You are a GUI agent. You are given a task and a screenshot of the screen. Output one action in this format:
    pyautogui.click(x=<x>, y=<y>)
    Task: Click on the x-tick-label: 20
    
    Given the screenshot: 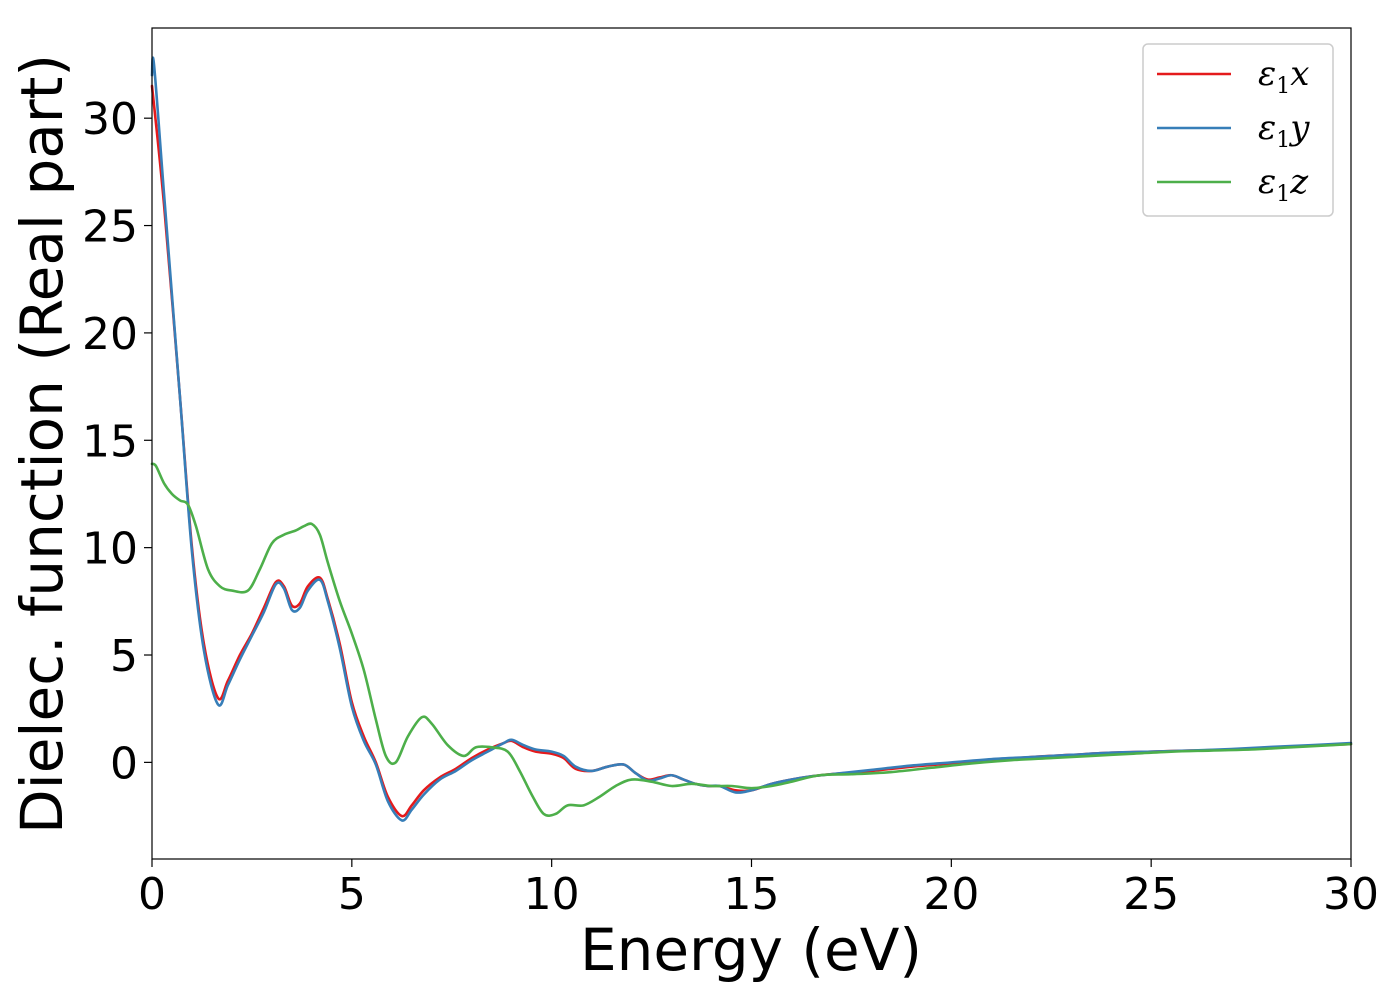 What is the action you would take?
    pyautogui.click(x=951, y=894)
    